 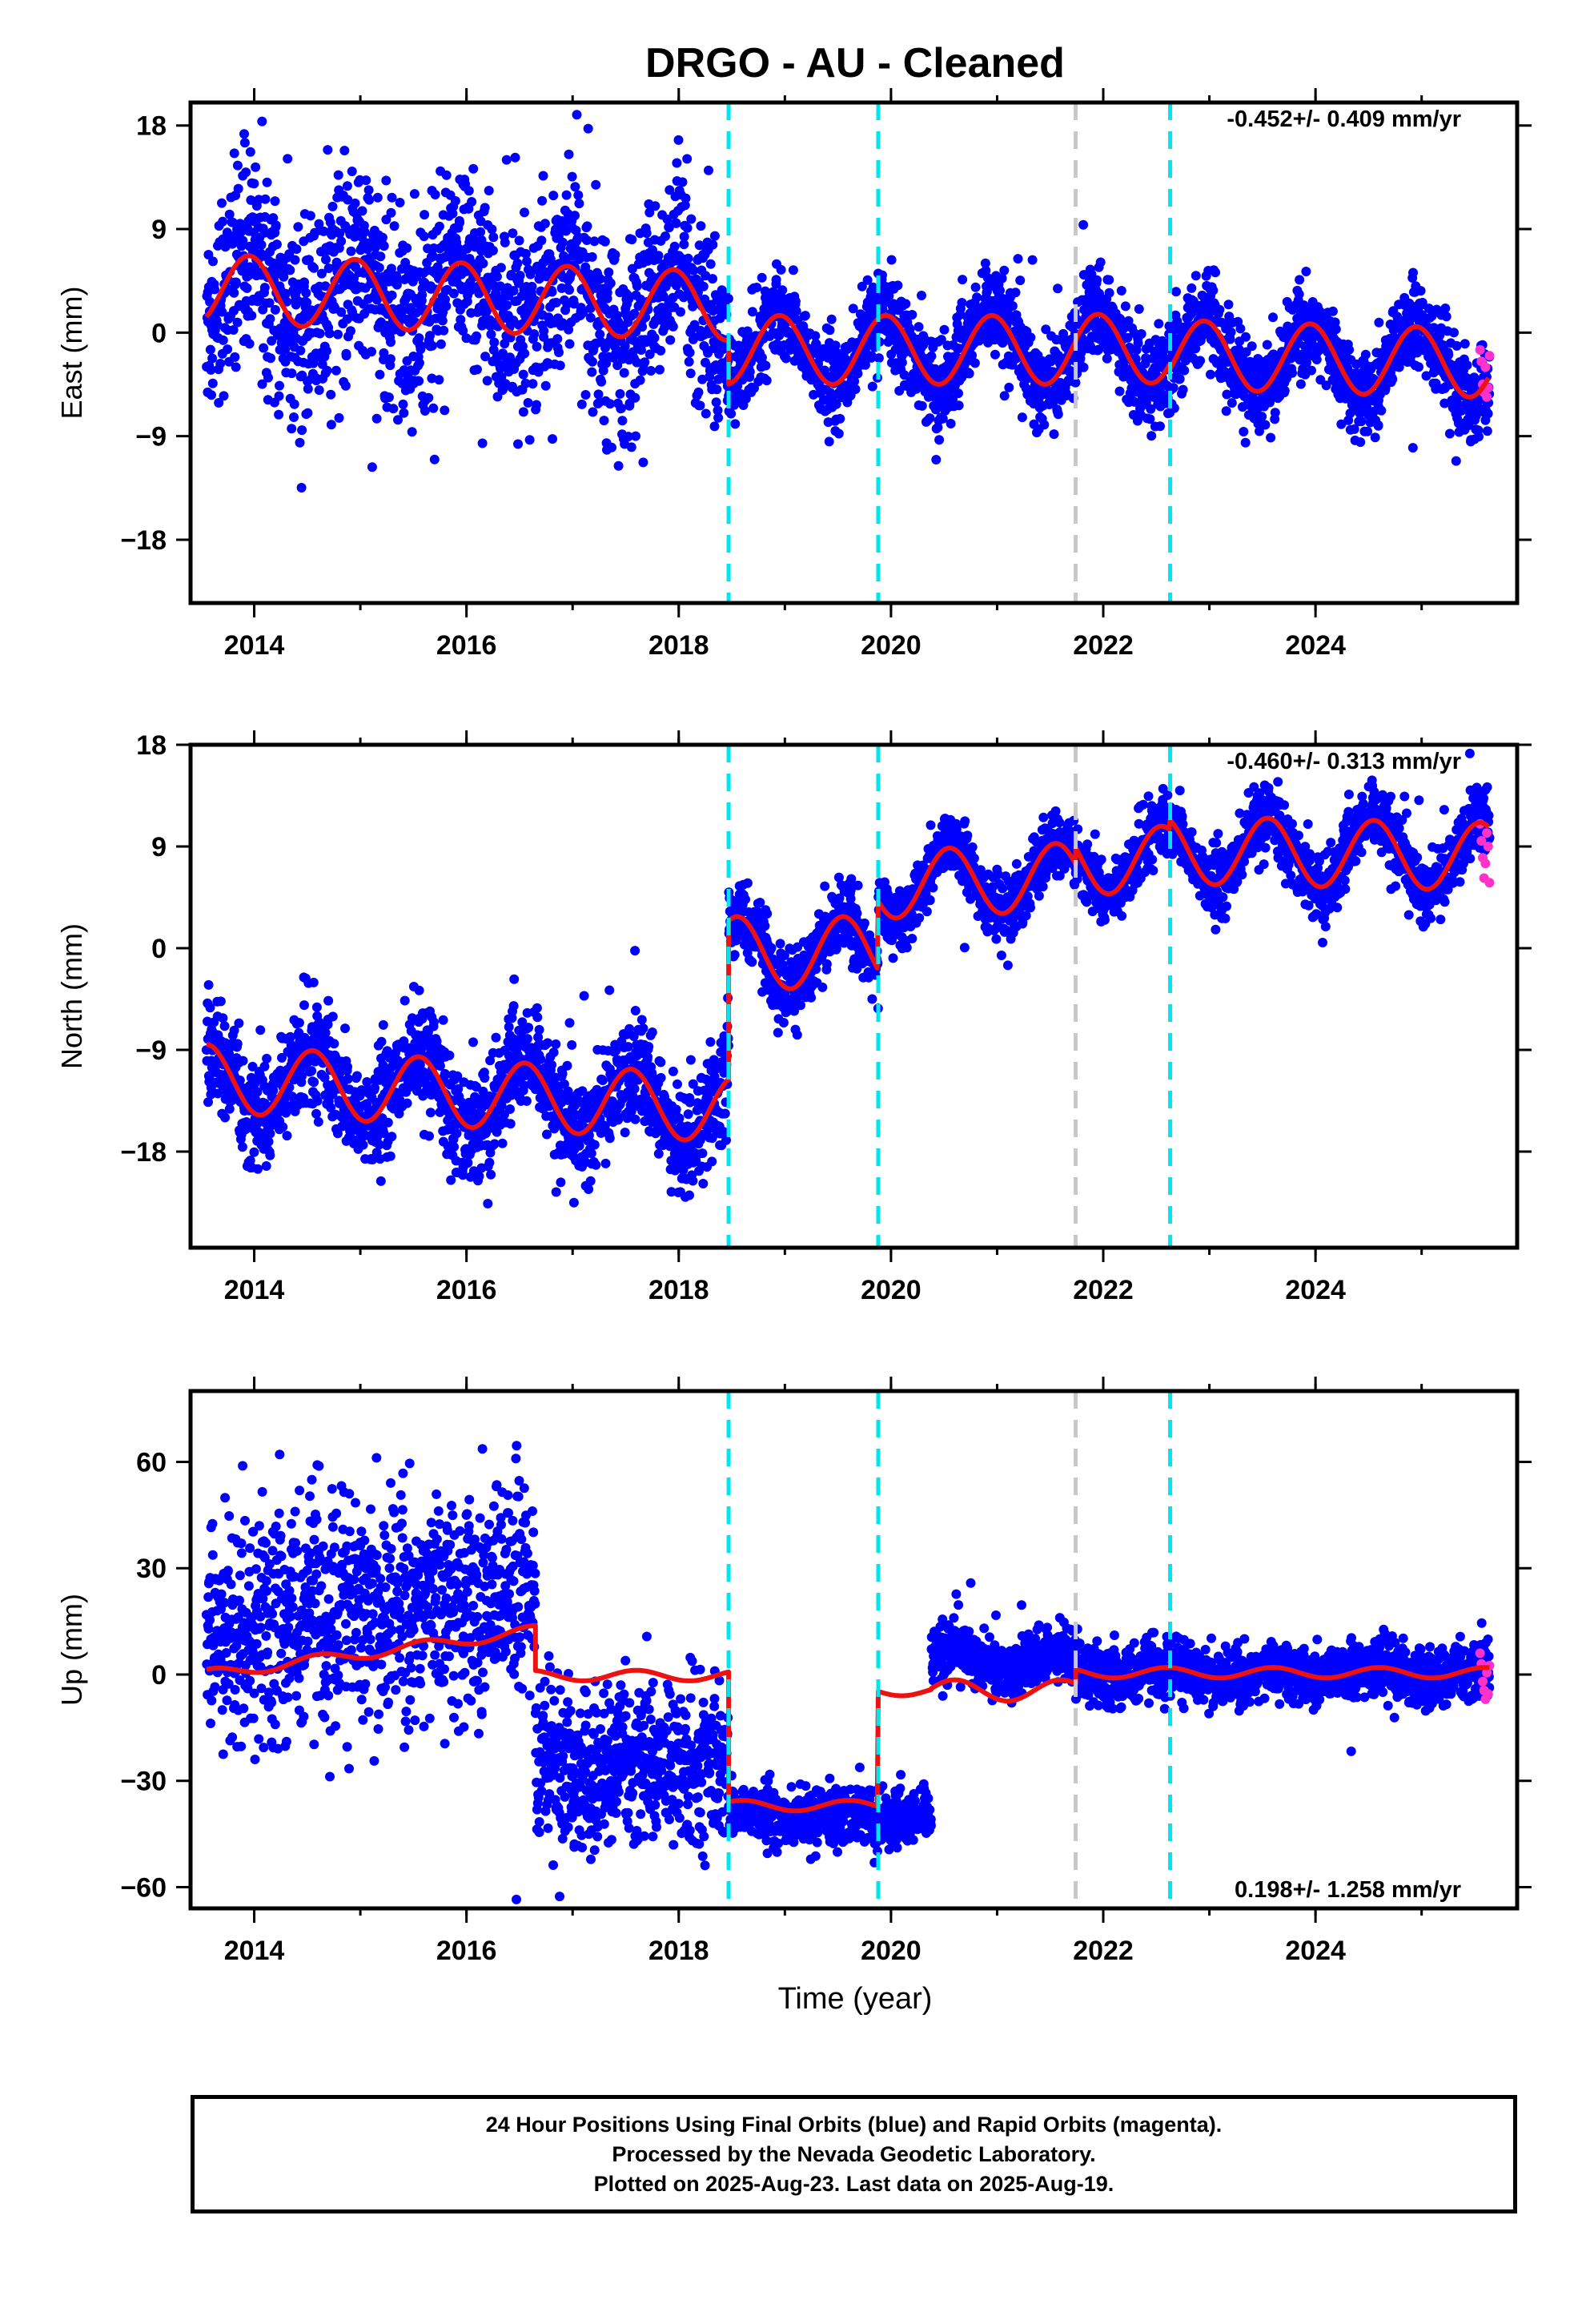 I want to click on final-orbit-points, so click(x=848, y=302).